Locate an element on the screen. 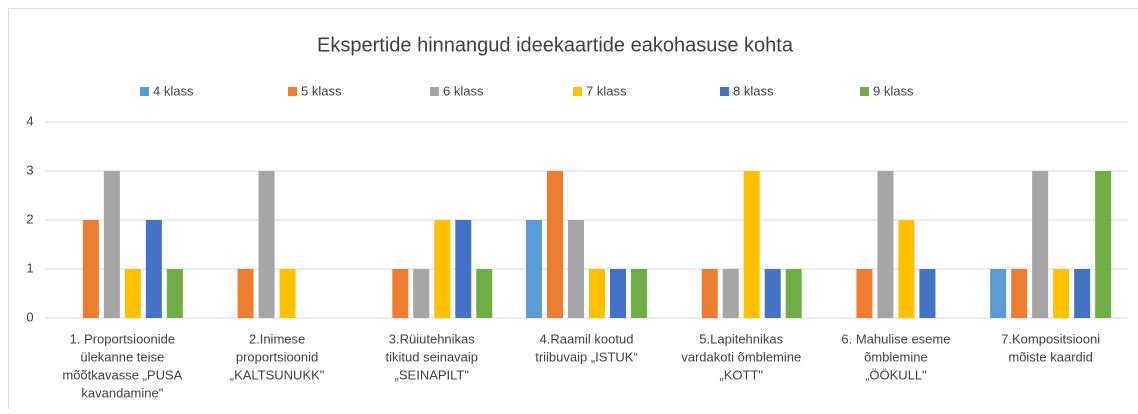 The height and width of the screenshot is (414, 1138). legend-label: 5 klass is located at coordinates (321, 90).